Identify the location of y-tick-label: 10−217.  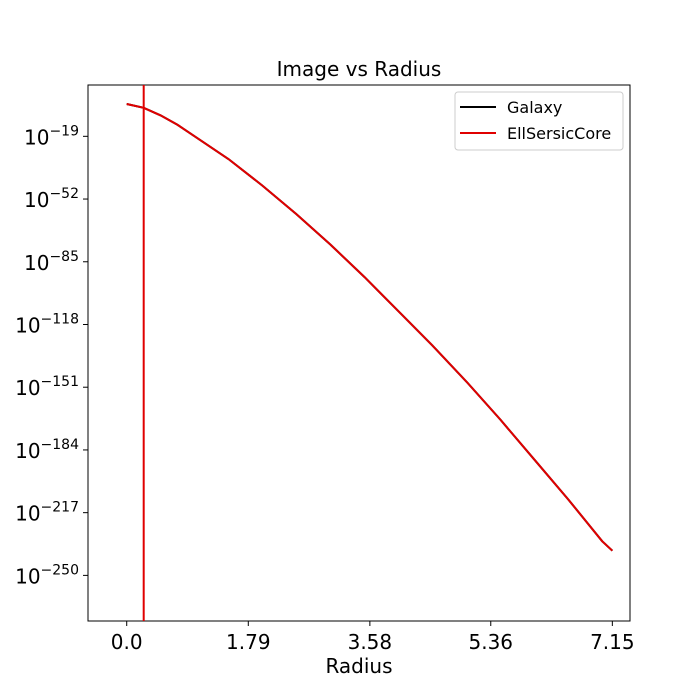
(47, 513).